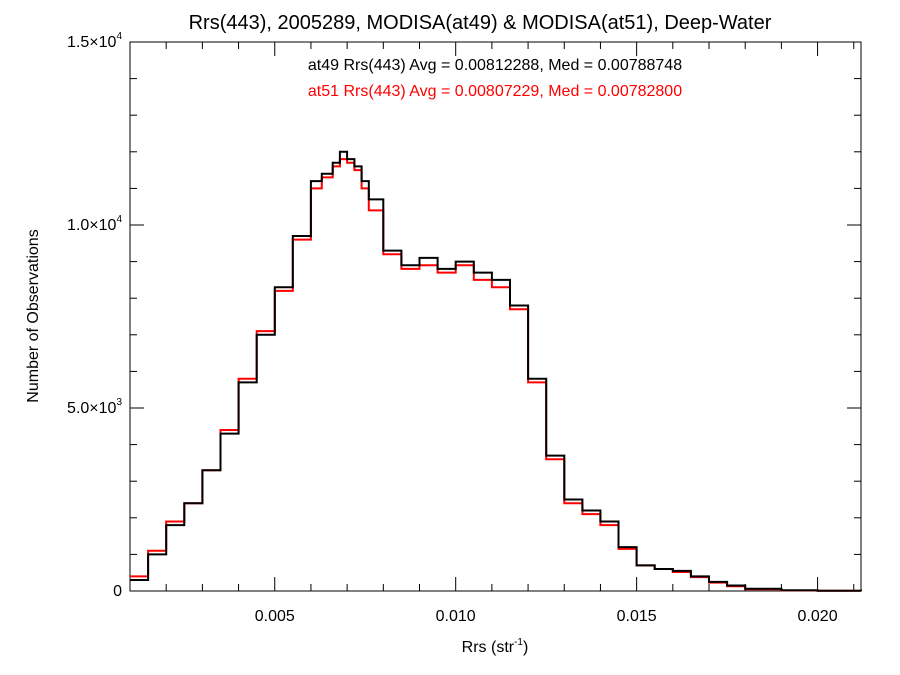  Describe the element at coordinates (94, 224) in the screenshot. I see `y-tick-label: 1.0×10⁴` at that location.